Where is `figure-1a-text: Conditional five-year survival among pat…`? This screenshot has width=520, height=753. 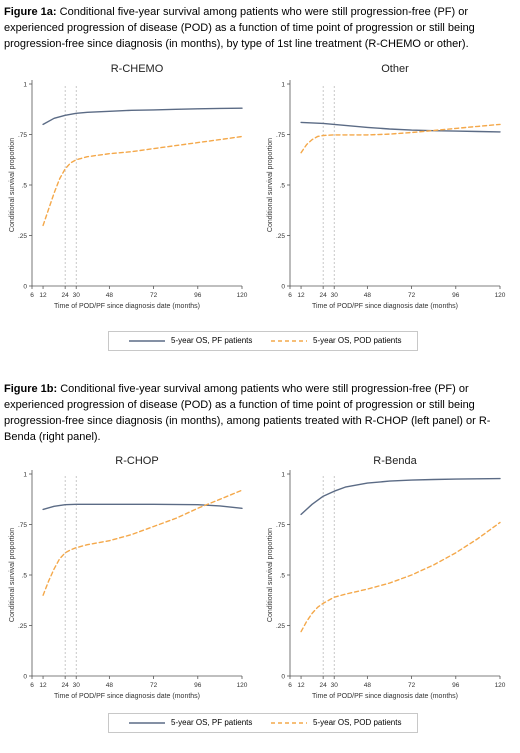 figure-1a-text: Conditional five-year survival among pat… is located at coordinates (239, 28).